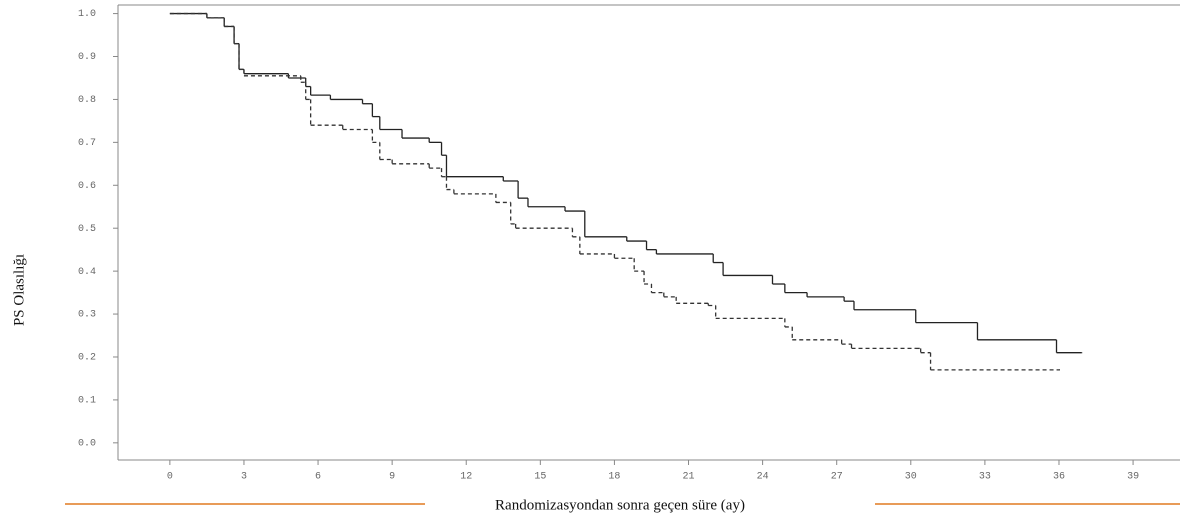 The width and height of the screenshot is (1193, 523). I want to click on x-tick-label: 15, so click(540, 477).